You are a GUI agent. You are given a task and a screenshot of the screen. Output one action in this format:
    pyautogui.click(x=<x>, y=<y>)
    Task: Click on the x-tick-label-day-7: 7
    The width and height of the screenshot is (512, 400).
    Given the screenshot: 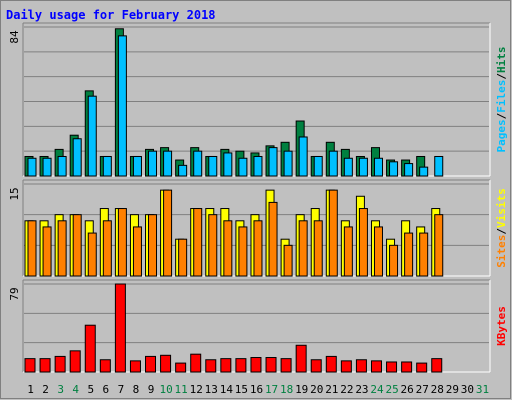 What is the action you would take?
    pyautogui.click(x=121, y=389)
    